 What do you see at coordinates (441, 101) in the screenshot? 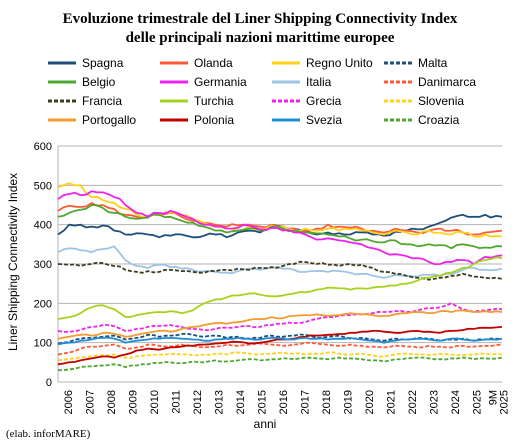
I see `legend-label: Slovenia` at bounding box center [441, 101].